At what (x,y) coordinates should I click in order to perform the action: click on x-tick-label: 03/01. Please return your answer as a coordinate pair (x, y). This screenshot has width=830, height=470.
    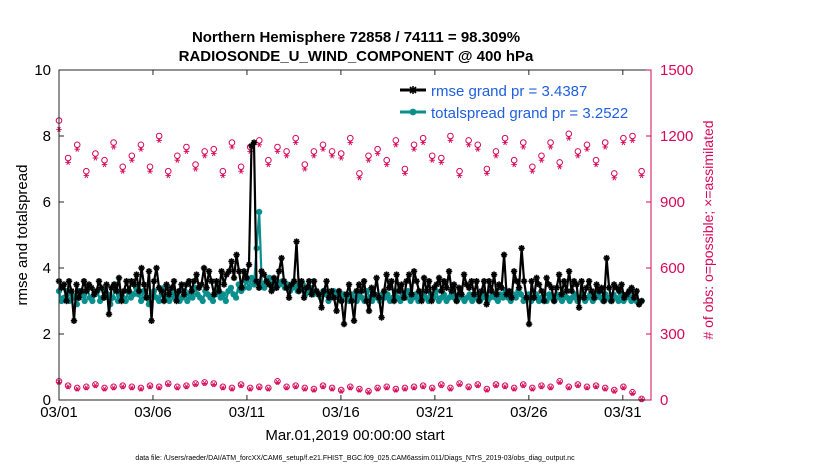
    Looking at the image, I should click on (59, 412).